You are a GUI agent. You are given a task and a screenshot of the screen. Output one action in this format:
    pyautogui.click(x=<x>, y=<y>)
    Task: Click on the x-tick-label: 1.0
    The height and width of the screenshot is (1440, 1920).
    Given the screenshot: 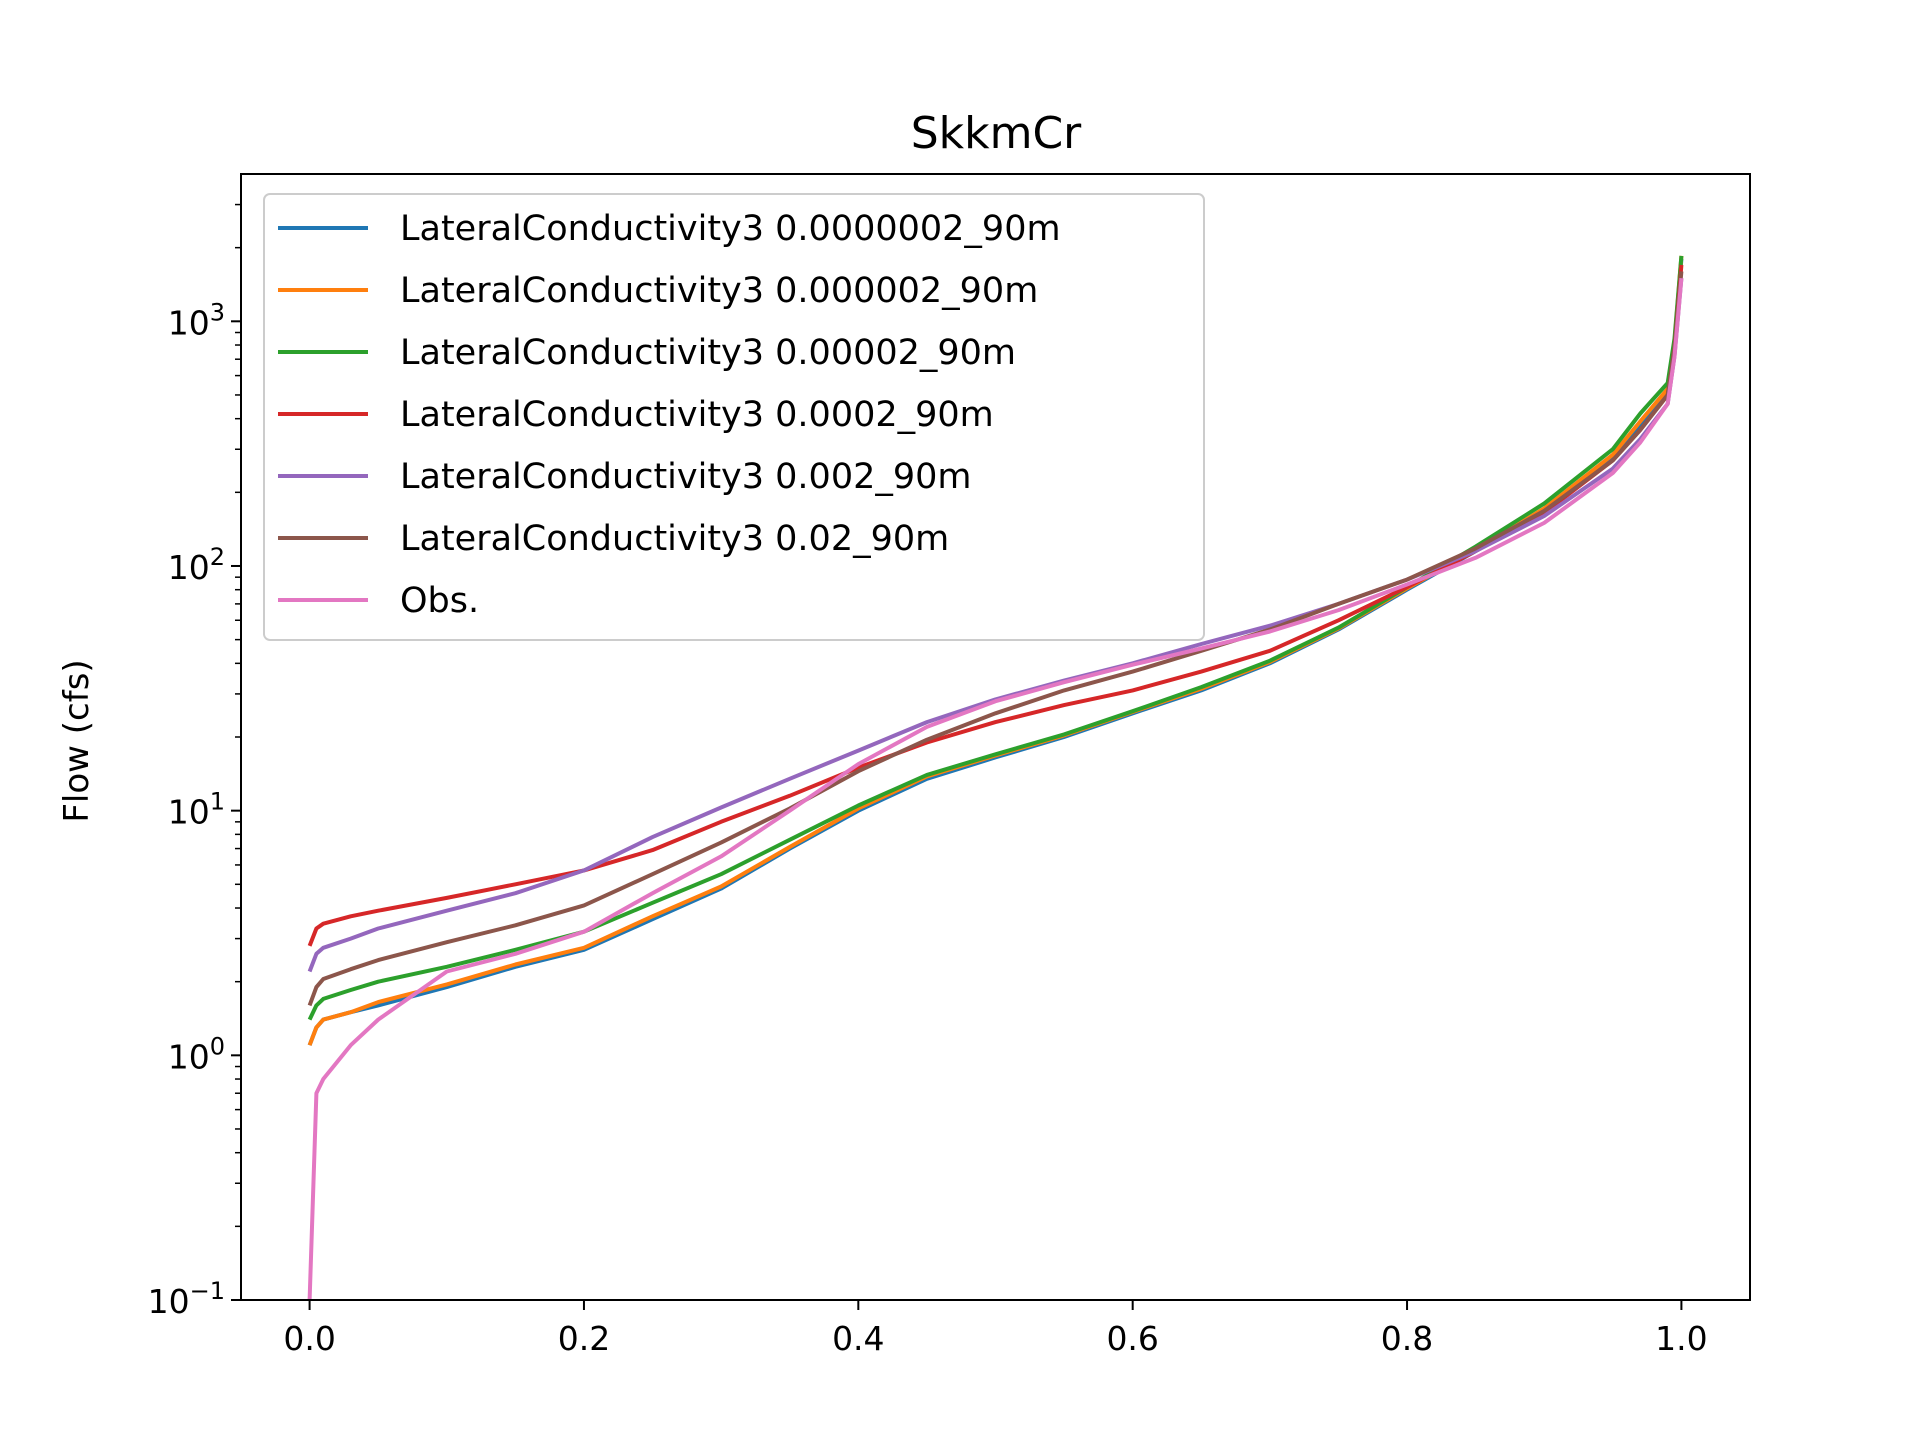 What is the action you would take?
    pyautogui.click(x=1681, y=1338)
    